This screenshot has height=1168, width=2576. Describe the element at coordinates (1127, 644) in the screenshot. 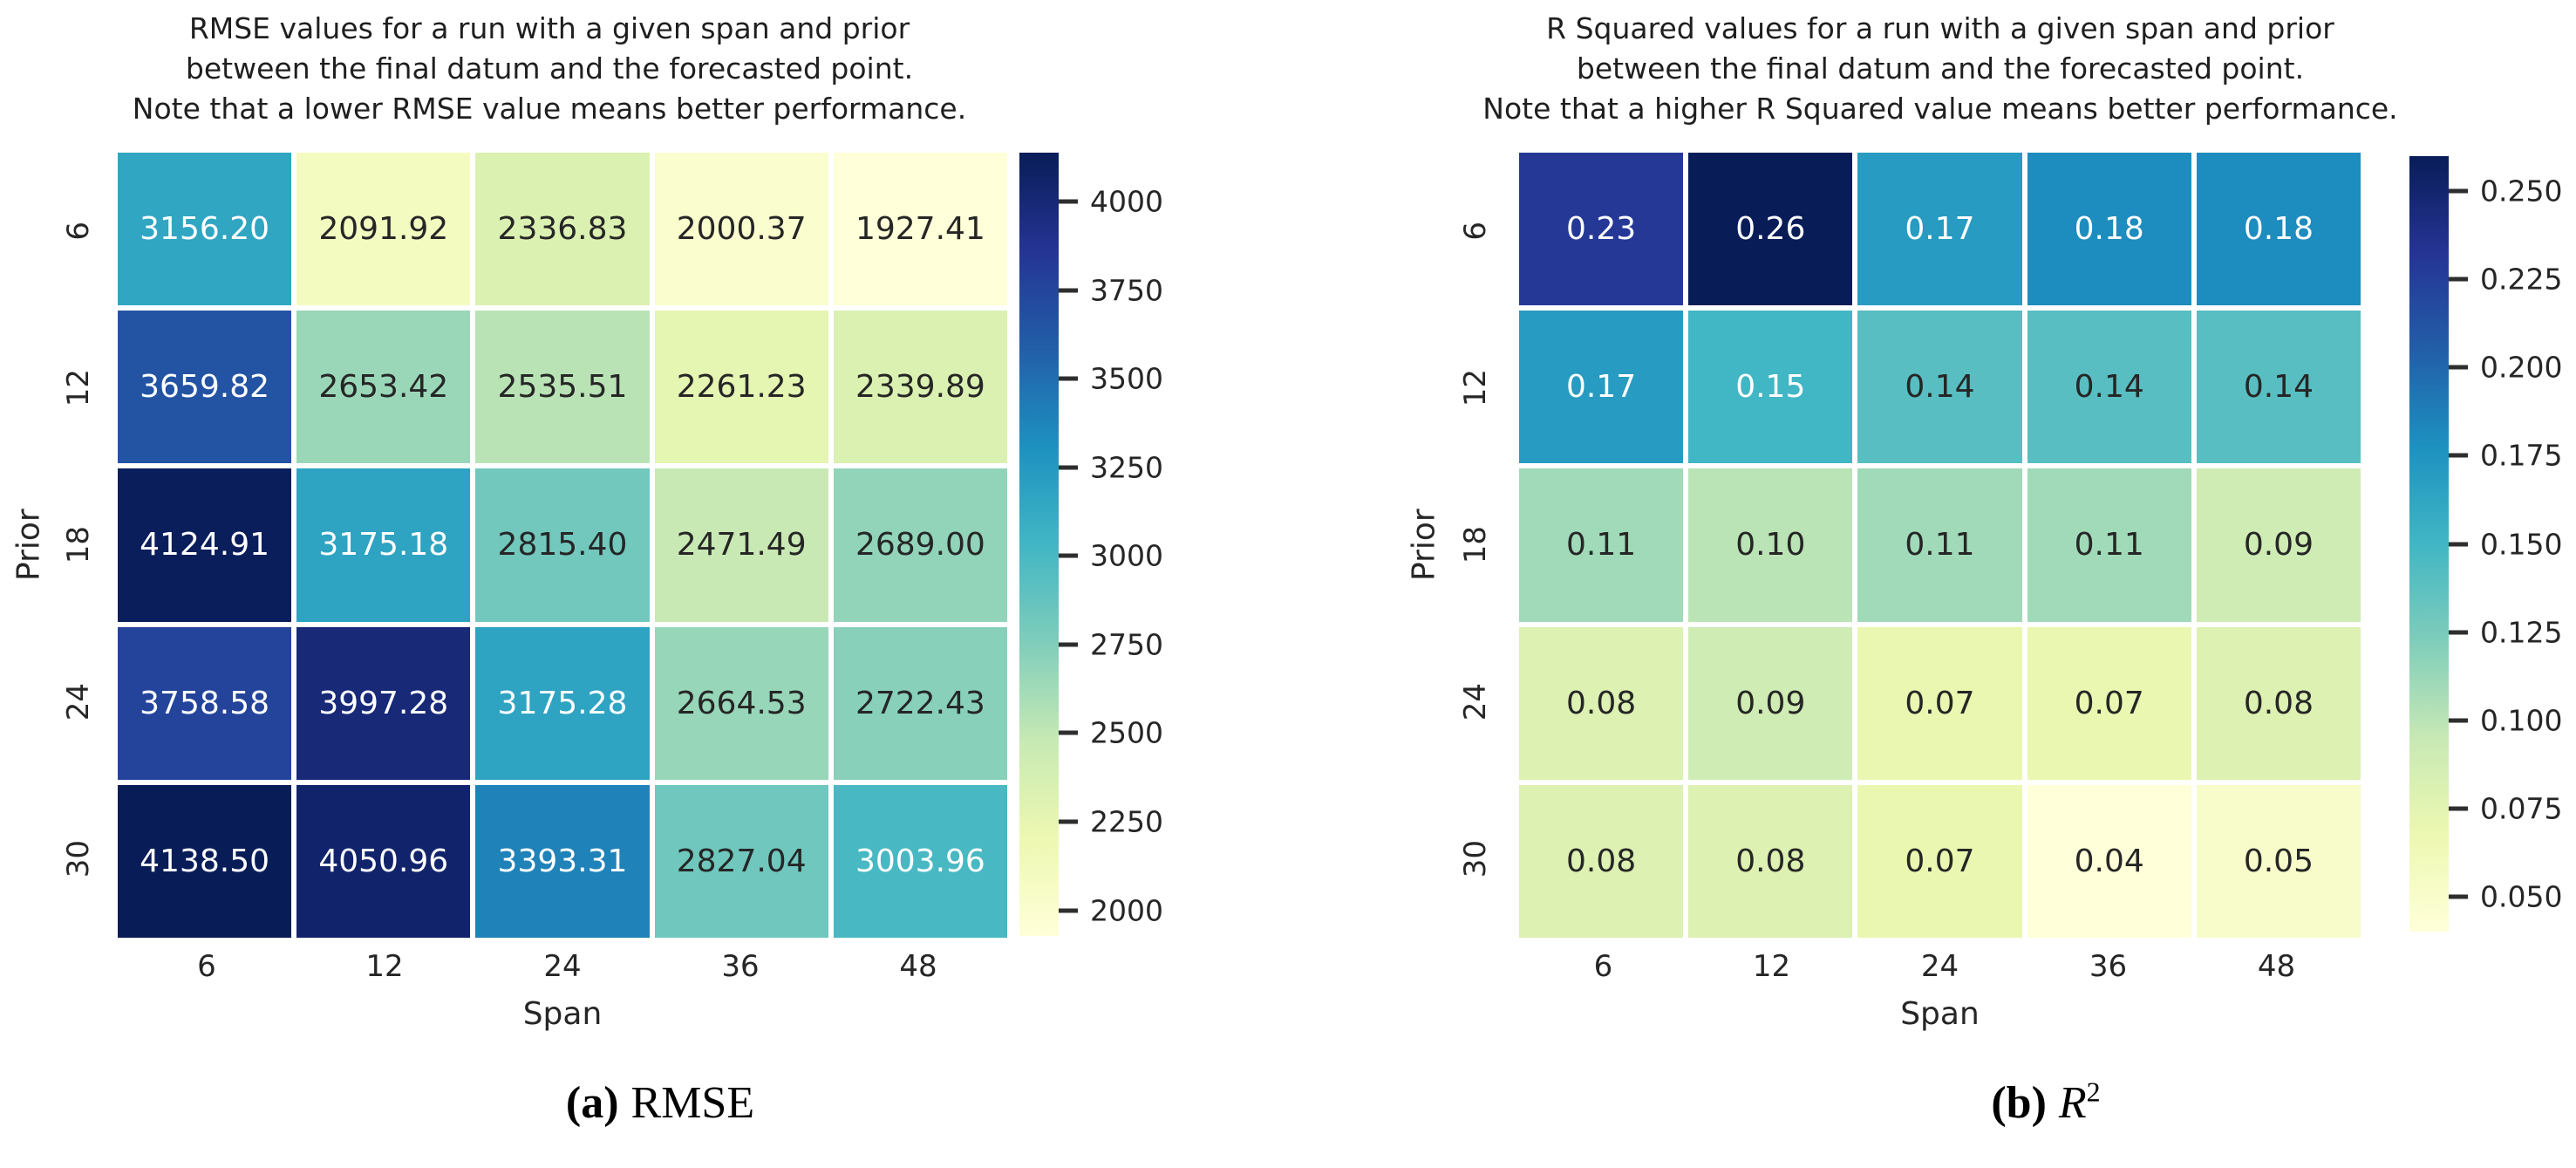

I see `colorbar-tick-label: 2750` at that location.